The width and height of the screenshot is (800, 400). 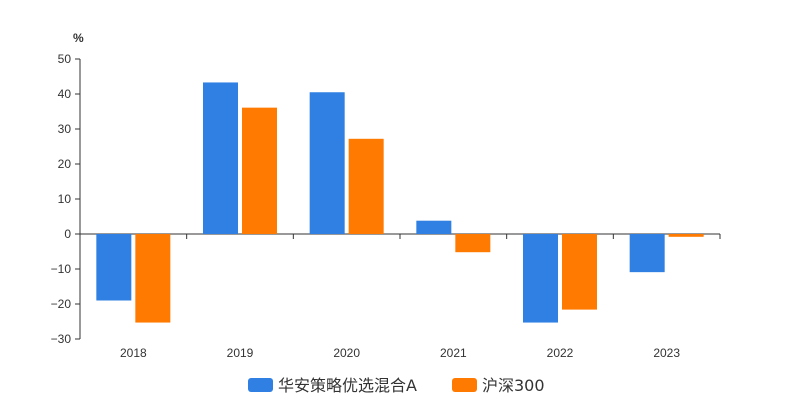 What do you see at coordinates (61, 339) in the screenshot?
I see `y-tick-label: −30` at bounding box center [61, 339].